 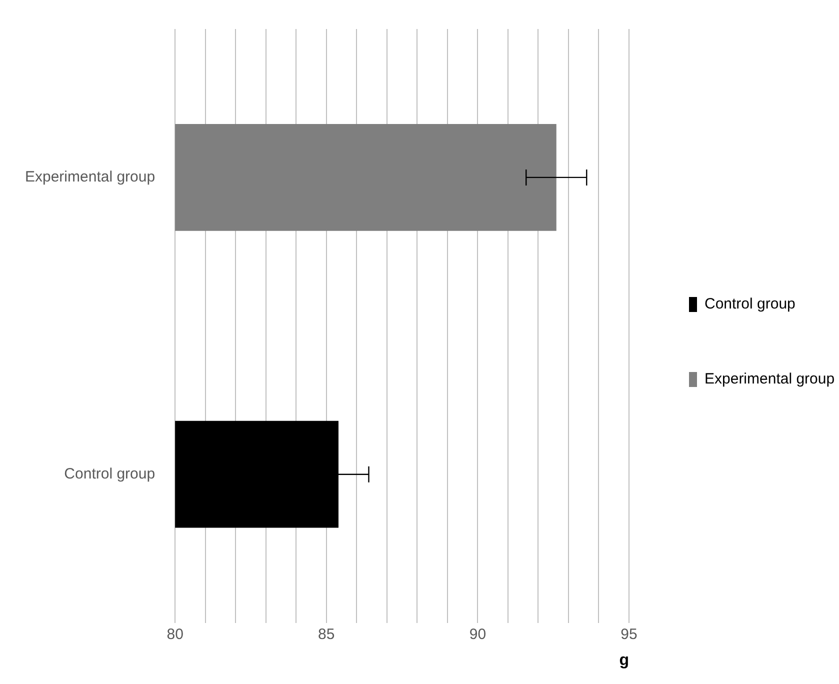 What do you see at coordinates (629, 634) in the screenshot?
I see `x-tick-label: 95` at bounding box center [629, 634].